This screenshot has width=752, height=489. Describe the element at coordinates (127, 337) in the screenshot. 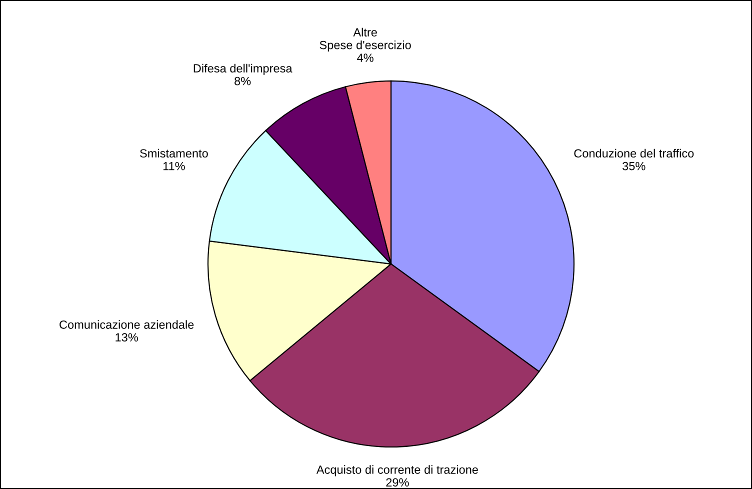

I see `data-label: 13%` at that location.